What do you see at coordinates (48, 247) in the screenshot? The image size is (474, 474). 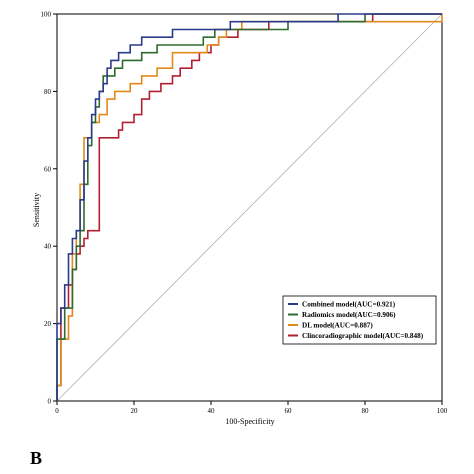 I see `y-tick-label: 40` at bounding box center [48, 247].